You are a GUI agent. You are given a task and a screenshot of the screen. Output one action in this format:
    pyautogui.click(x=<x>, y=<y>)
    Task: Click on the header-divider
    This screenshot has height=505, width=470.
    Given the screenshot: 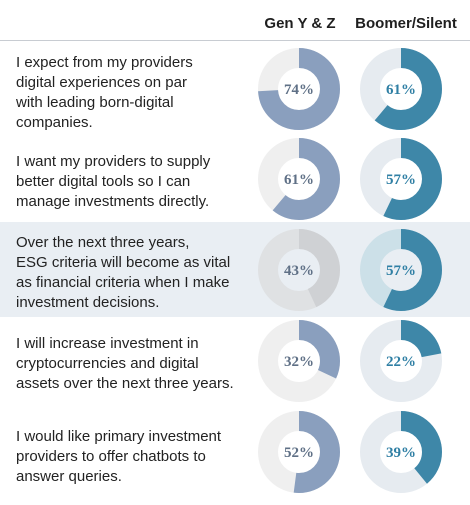 What is the action you would take?
    pyautogui.click(x=235, y=40)
    